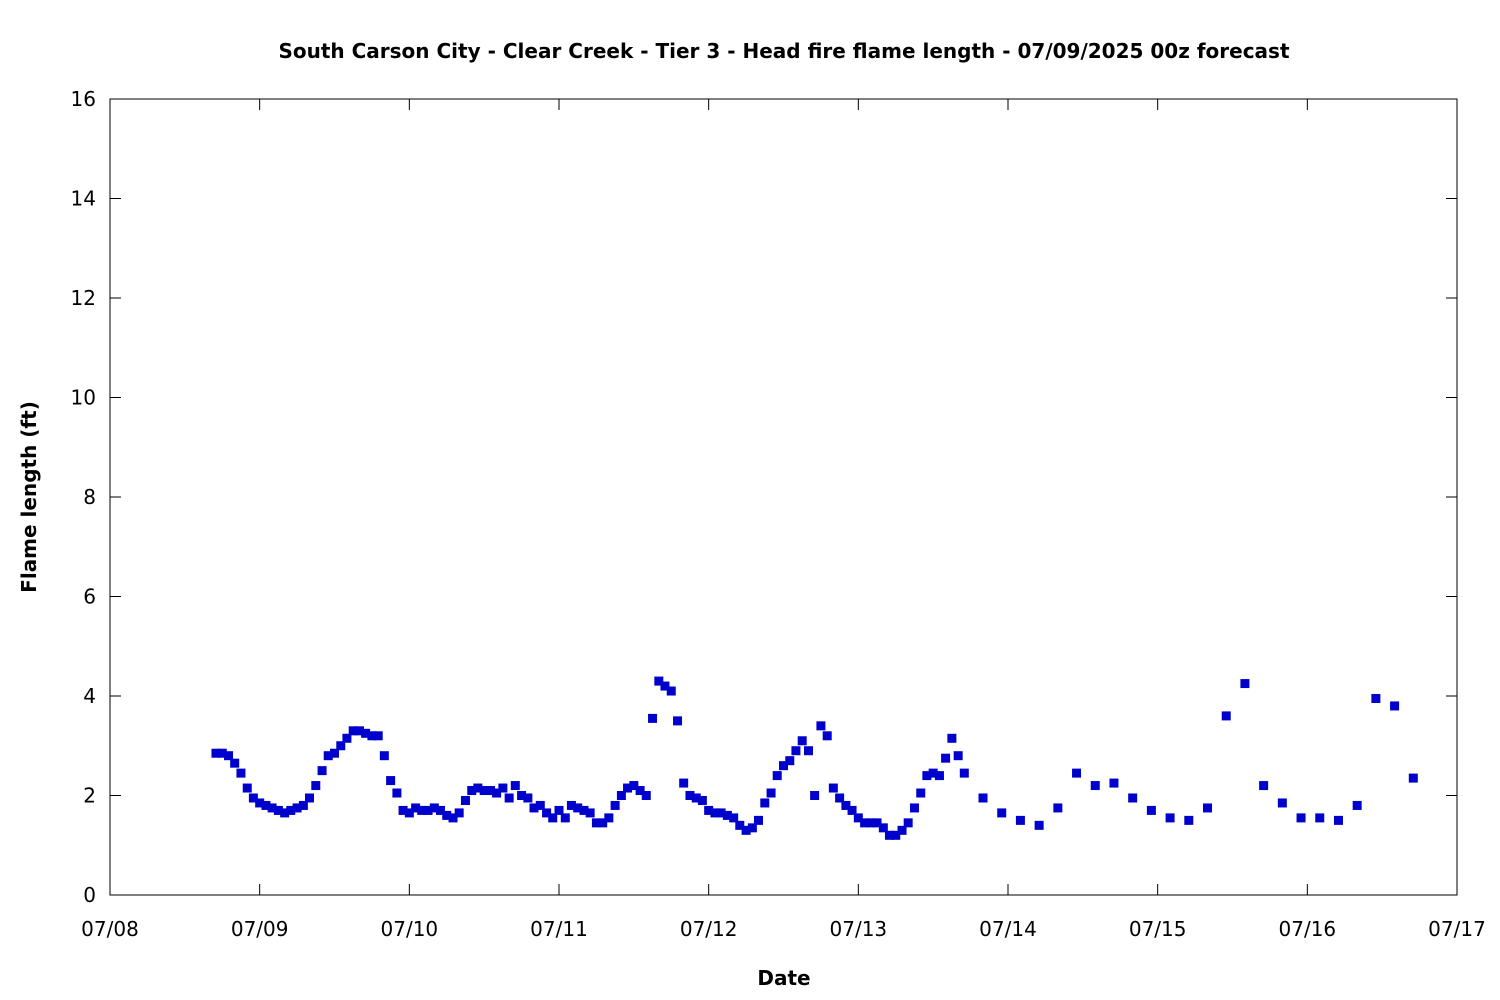 The width and height of the screenshot is (1500, 1000). What do you see at coordinates (29, 497) in the screenshot?
I see `y-axis-label: Flame length (ft)` at bounding box center [29, 497].